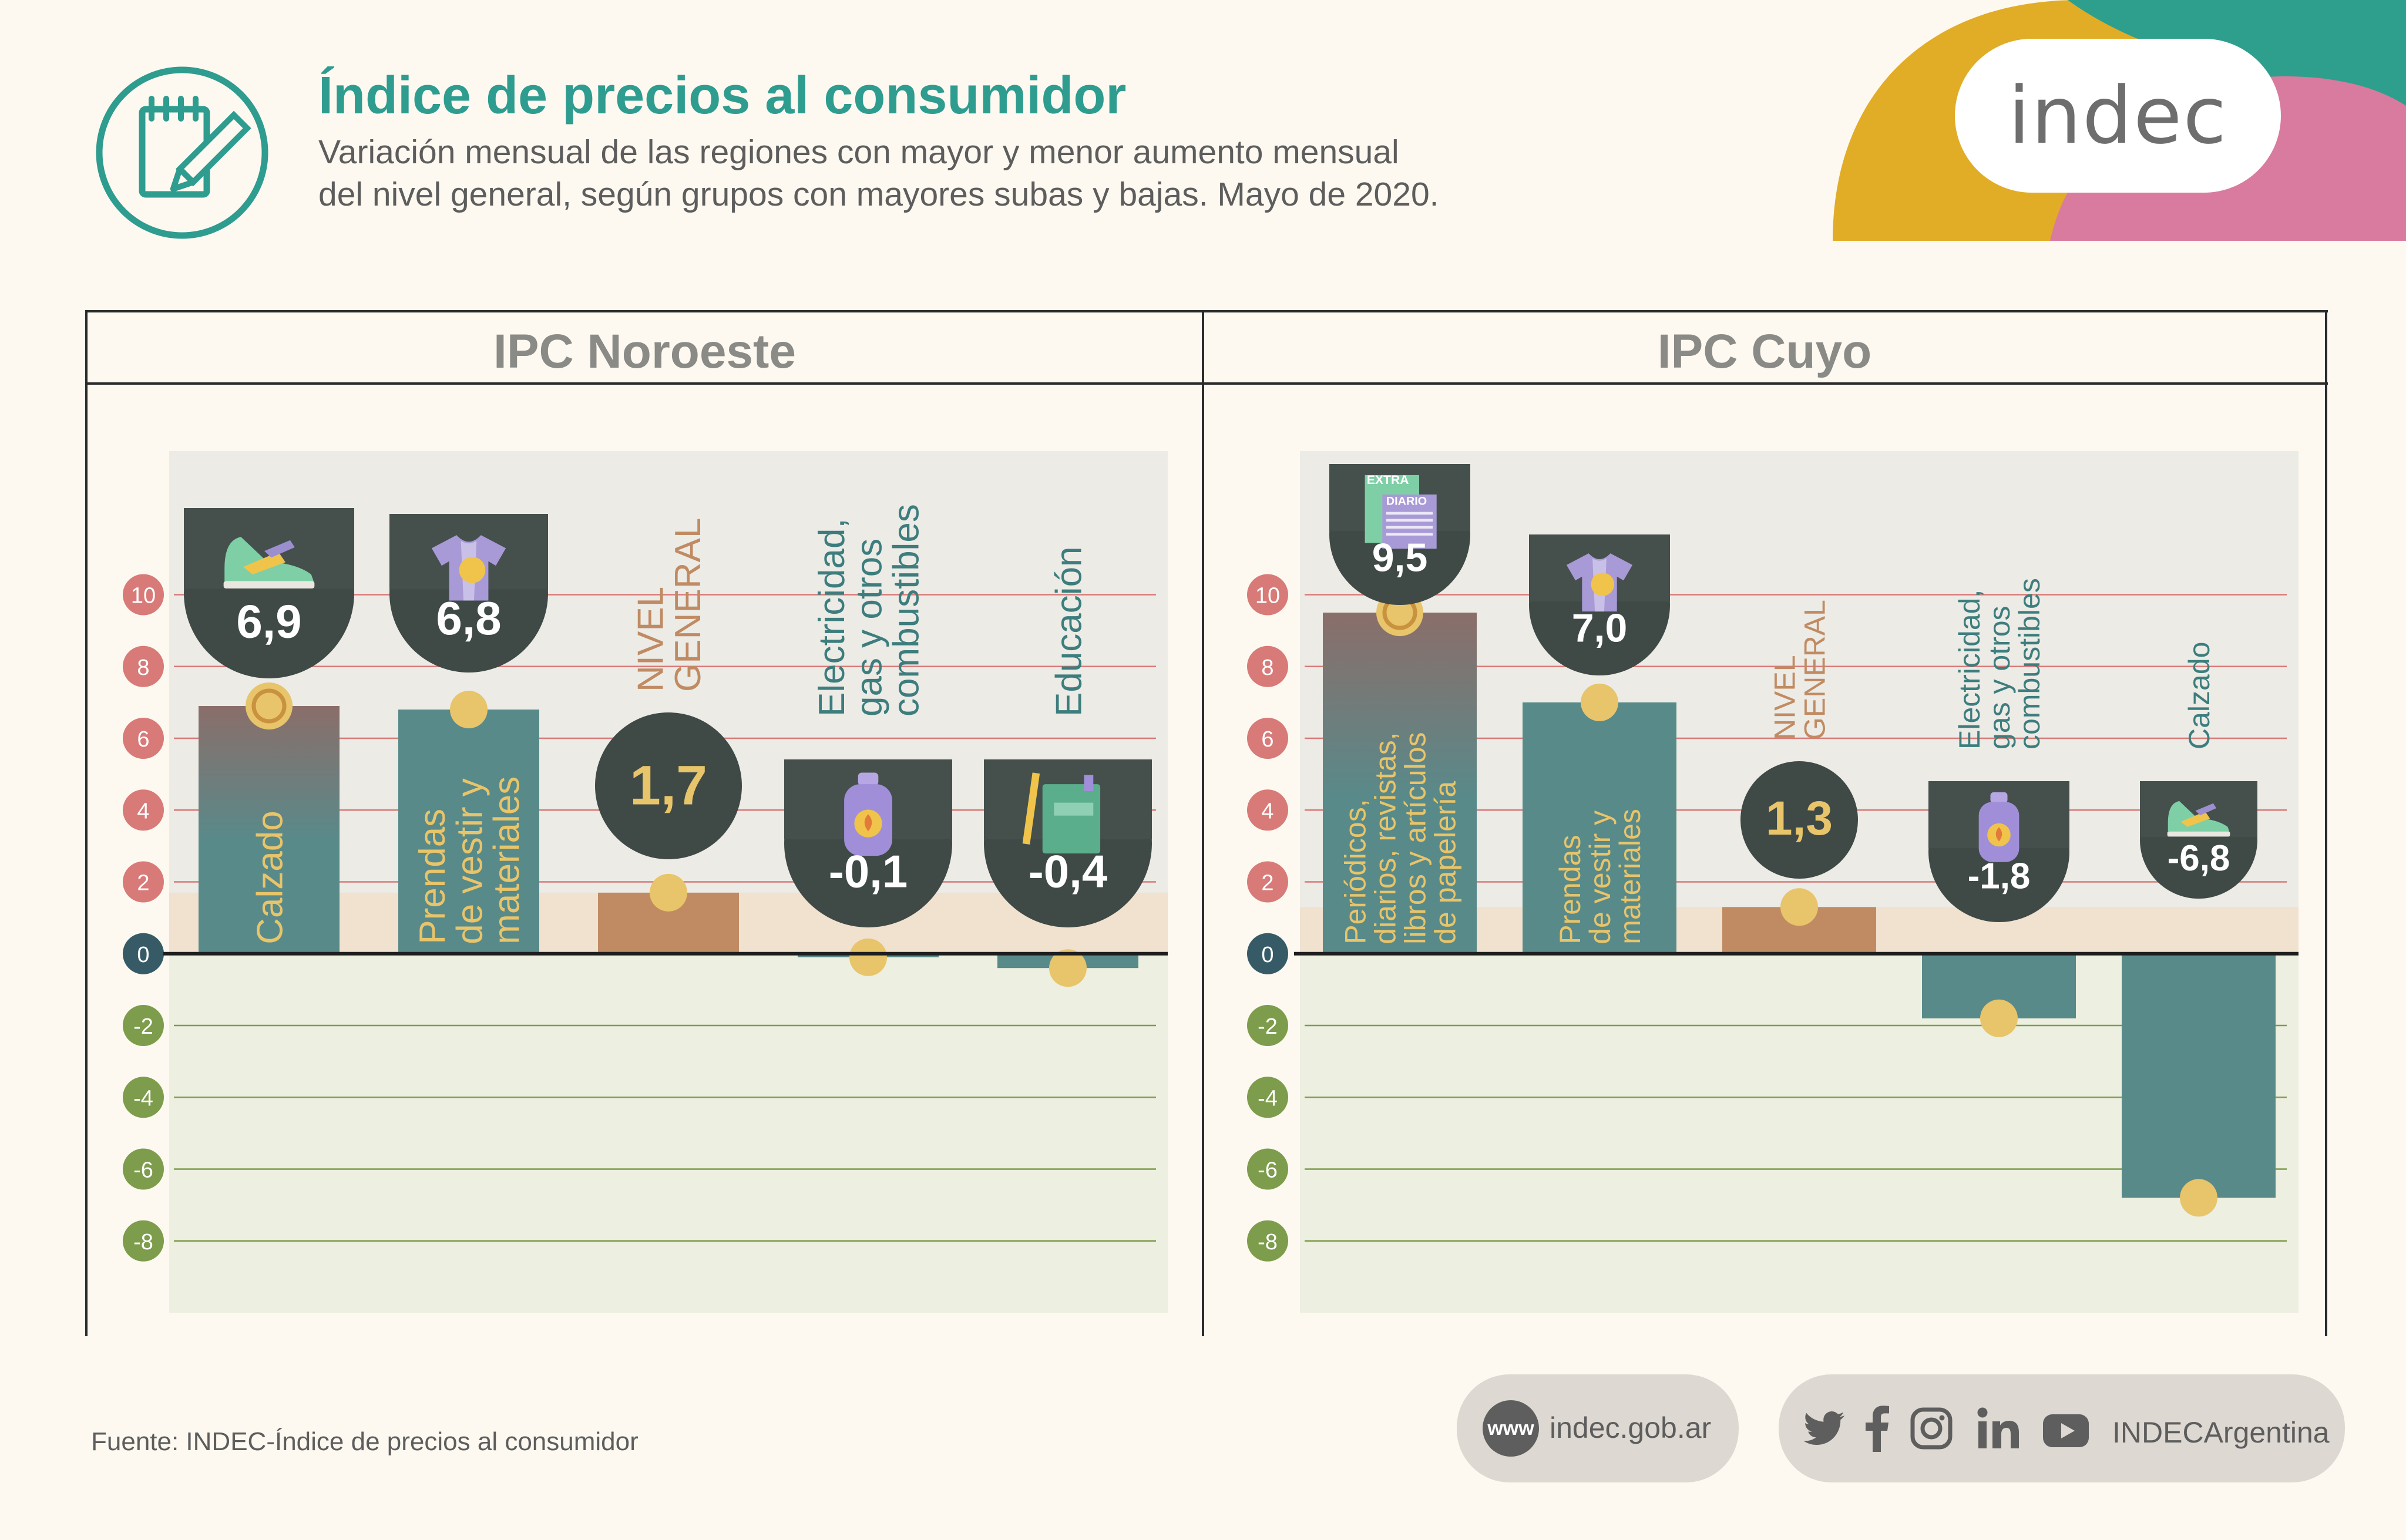 The image size is (2406, 1540). Describe the element at coordinates (182, 152) in the screenshot. I see `notepad-pencil-icon` at that location.